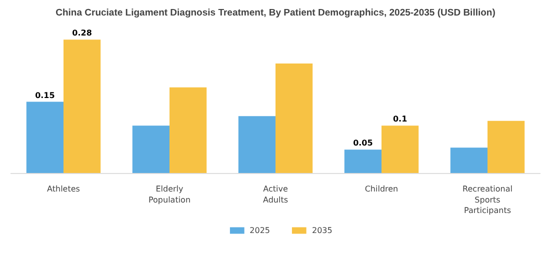  Describe the element at coordinates (363, 143) in the screenshot. I see `data-label: 0.05` at that location.